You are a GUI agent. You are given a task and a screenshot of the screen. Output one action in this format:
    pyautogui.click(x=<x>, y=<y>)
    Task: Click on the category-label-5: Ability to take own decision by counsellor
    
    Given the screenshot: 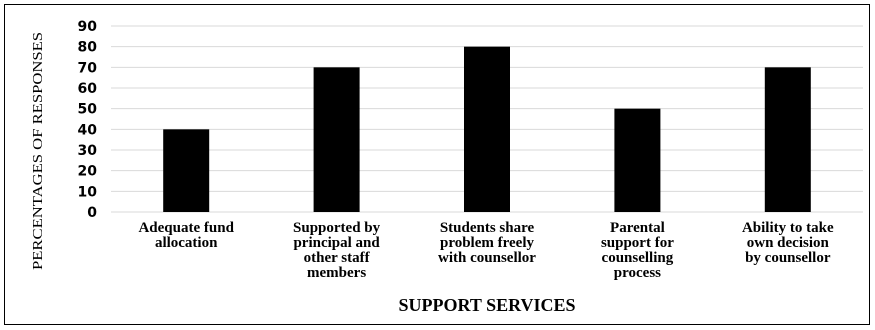 What is the action you would take?
    pyautogui.click(x=788, y=243)
    